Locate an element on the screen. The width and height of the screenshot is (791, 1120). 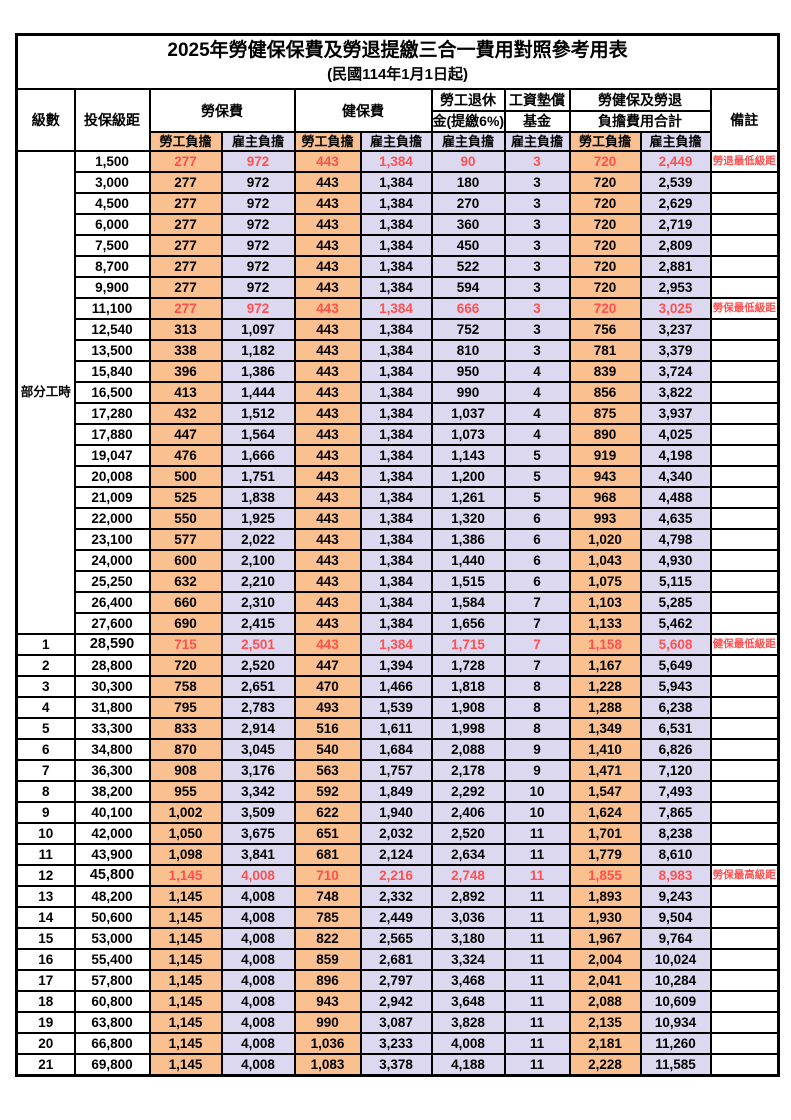
value-cell: 2,124 is located at coordinates (396, 854).